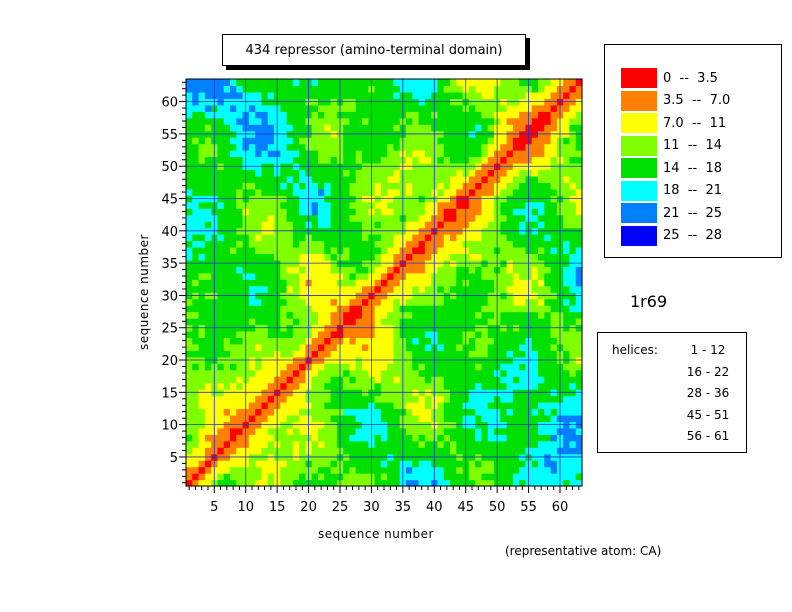 The width and height of the screenshot is (792, 612). I want to click on legend-entry: 7.0 -- 11, so click(673, 123).